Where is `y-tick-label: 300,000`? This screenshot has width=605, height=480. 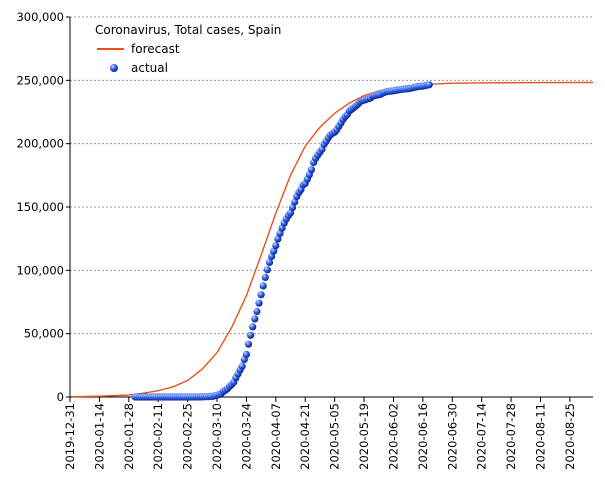 y-tick-label: 300,000 is located at coordinates (40, 17).